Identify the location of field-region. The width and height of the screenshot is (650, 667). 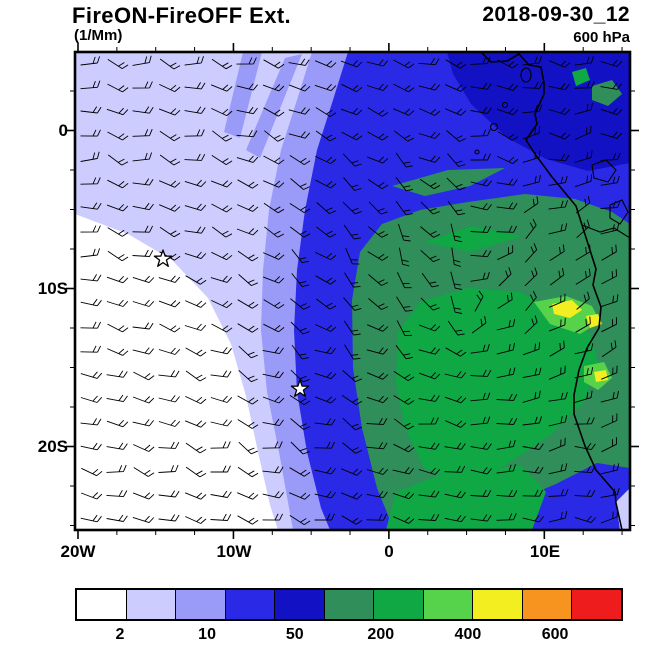
(581, 77).